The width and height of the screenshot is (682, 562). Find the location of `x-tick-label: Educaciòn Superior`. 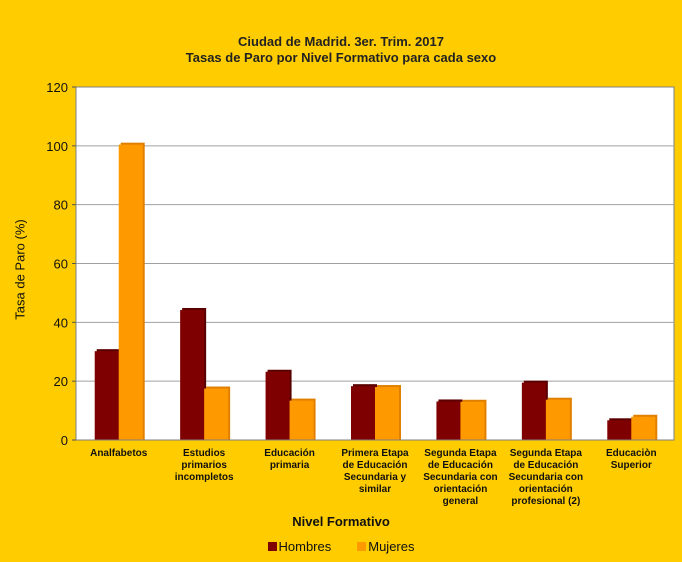

x-tick-label: Educaciòn Superior is located at coordinates (631, 459).